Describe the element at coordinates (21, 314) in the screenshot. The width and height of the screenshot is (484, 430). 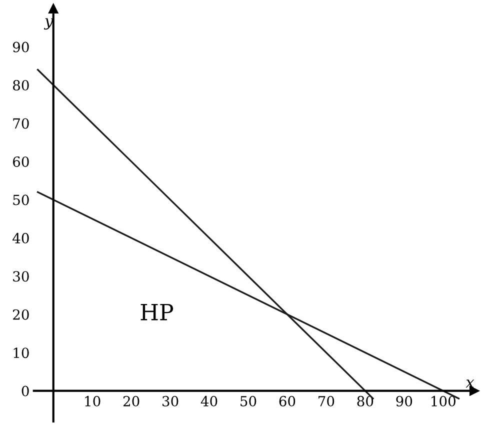
I see `y-tick-label: 20` at that location.